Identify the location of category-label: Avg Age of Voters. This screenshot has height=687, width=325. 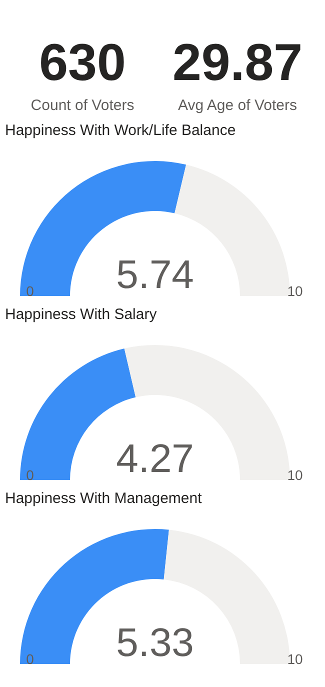
(237, 105).